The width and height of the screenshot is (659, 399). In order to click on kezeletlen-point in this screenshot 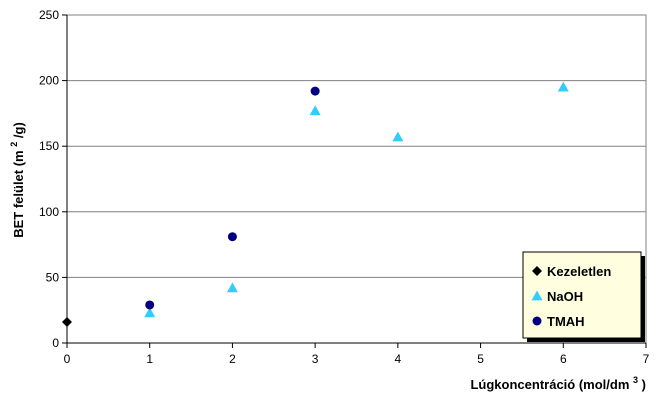, I will do `click(67, 322)`.